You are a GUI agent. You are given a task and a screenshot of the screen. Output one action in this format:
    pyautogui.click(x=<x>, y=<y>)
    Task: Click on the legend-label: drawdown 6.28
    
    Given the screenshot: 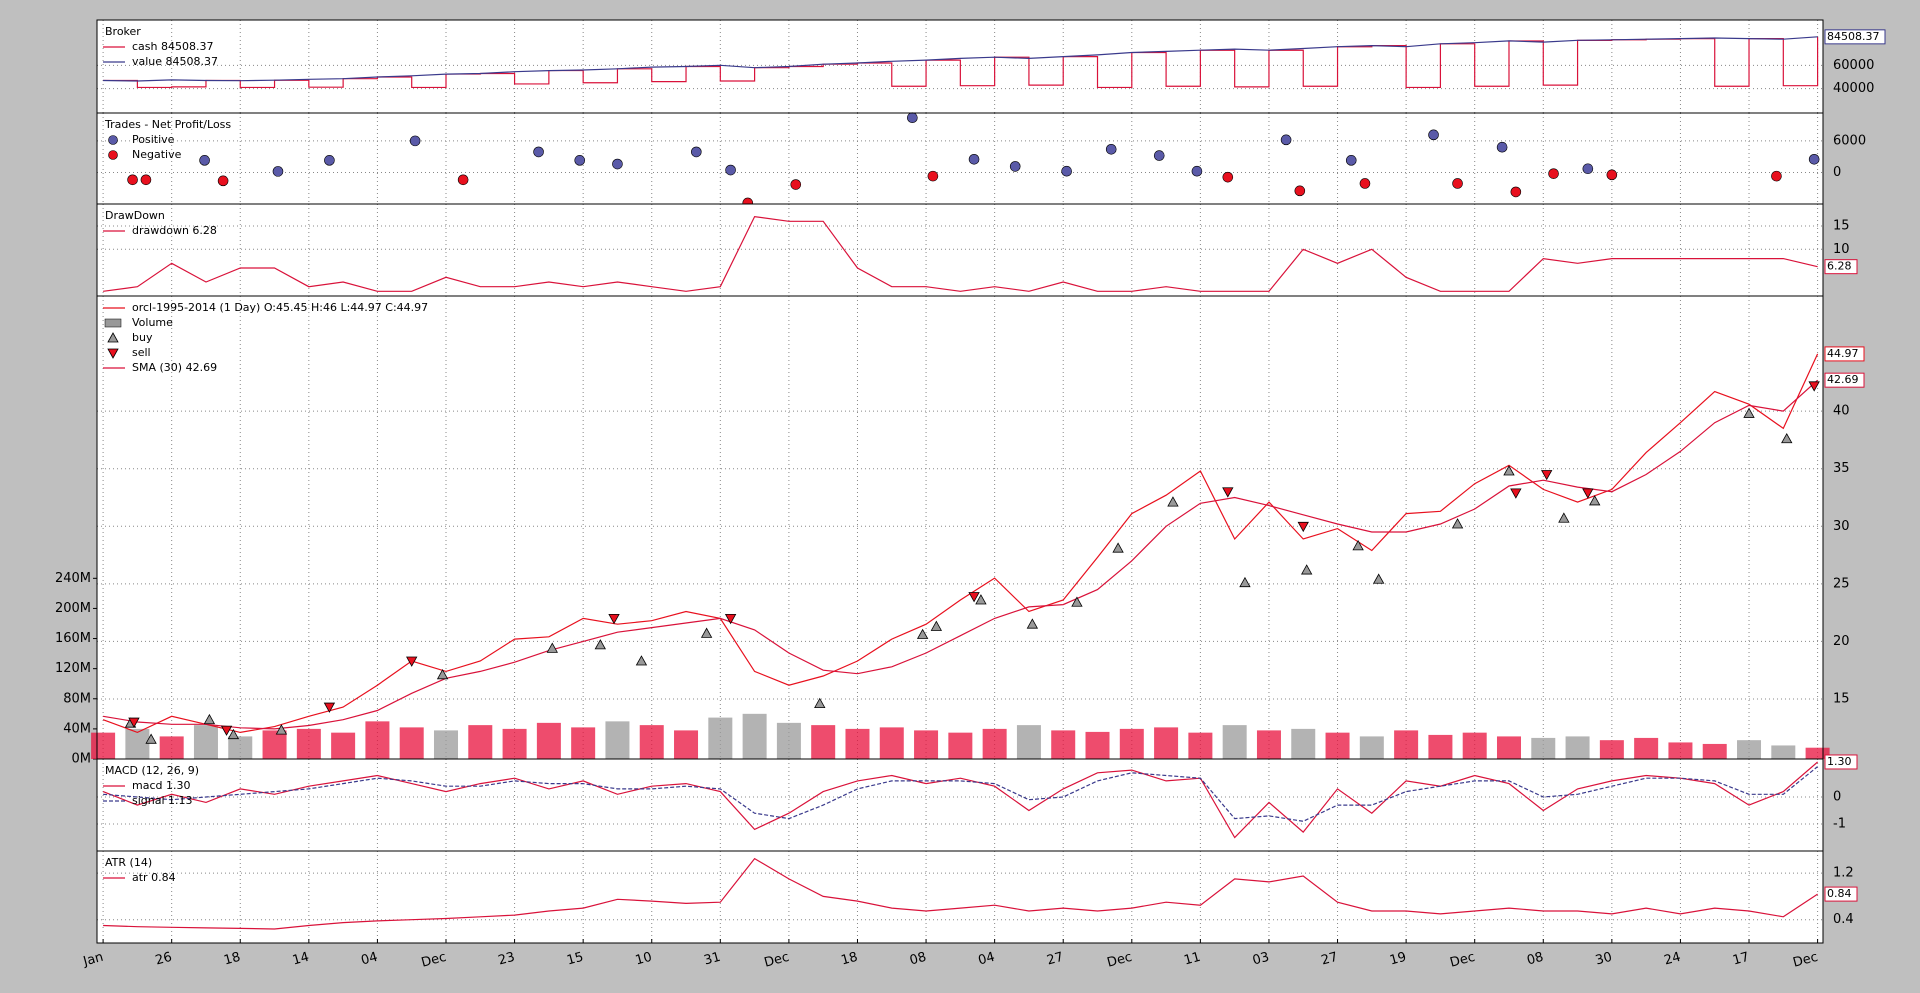 What is the action you would take?
    pyautogui.click(x=174, y=230)
    